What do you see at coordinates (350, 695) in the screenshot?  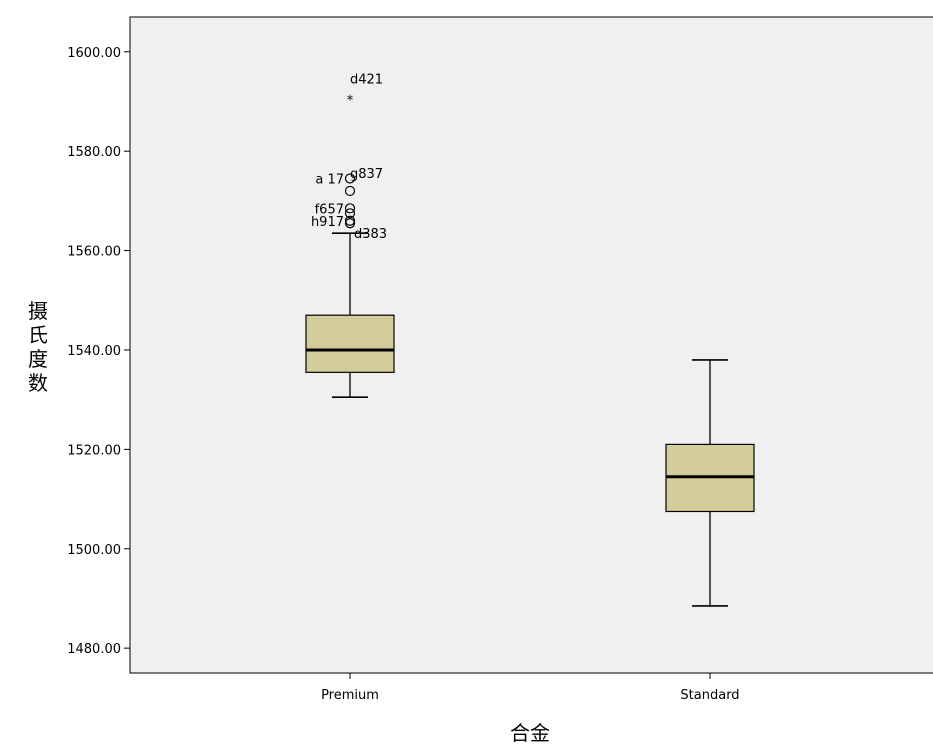 I see `x-tick-label: Premium` at bounding box center [350, 695].